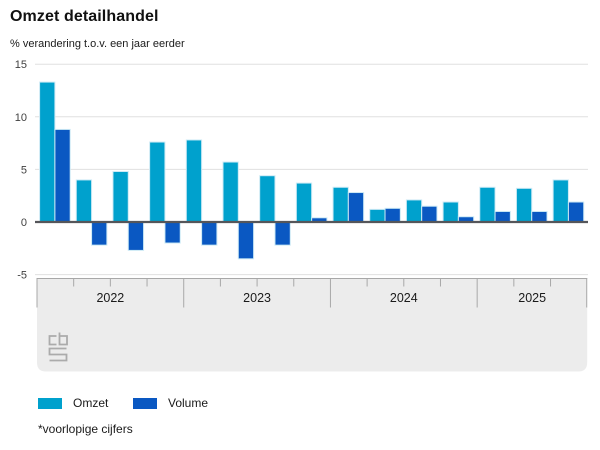 The width and height of the screenshot is (600, 450). What do you see at coordinates (85, 429) in the screenshot?
I see `footnote: *voorlopige cijfers` at bounding box center [85, 429].